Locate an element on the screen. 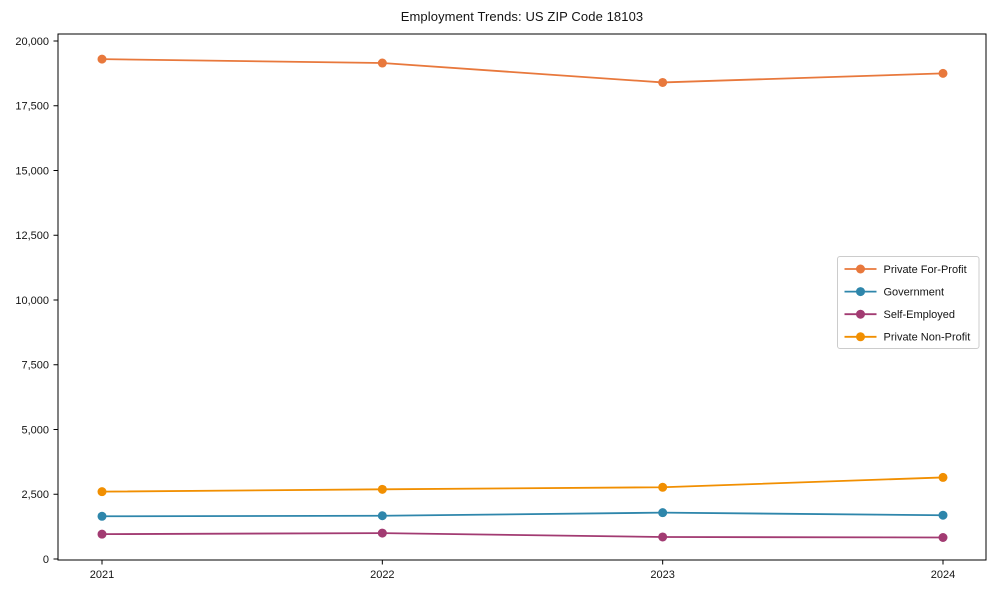  x-tick-label: 2024 is located at coordinates (943, 575).